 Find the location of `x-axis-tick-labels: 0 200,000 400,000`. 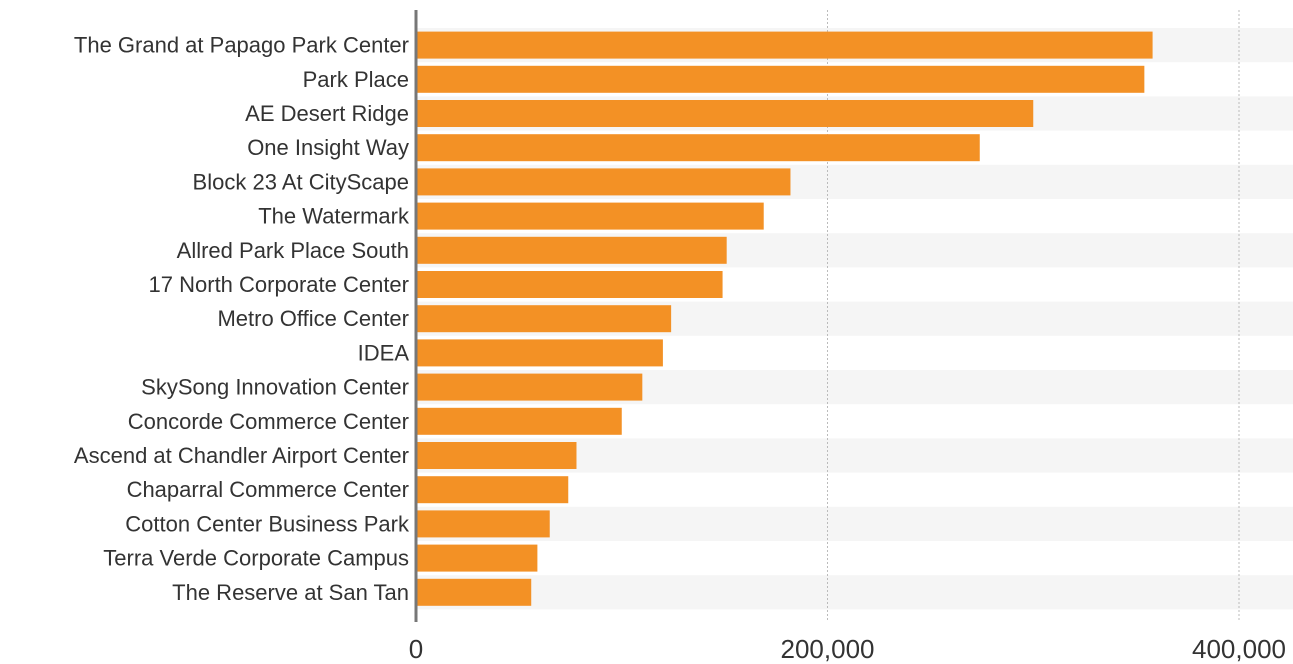

x-axis-tick-labels: 0 200,000 400,000 is located at coordinates (847, 649).